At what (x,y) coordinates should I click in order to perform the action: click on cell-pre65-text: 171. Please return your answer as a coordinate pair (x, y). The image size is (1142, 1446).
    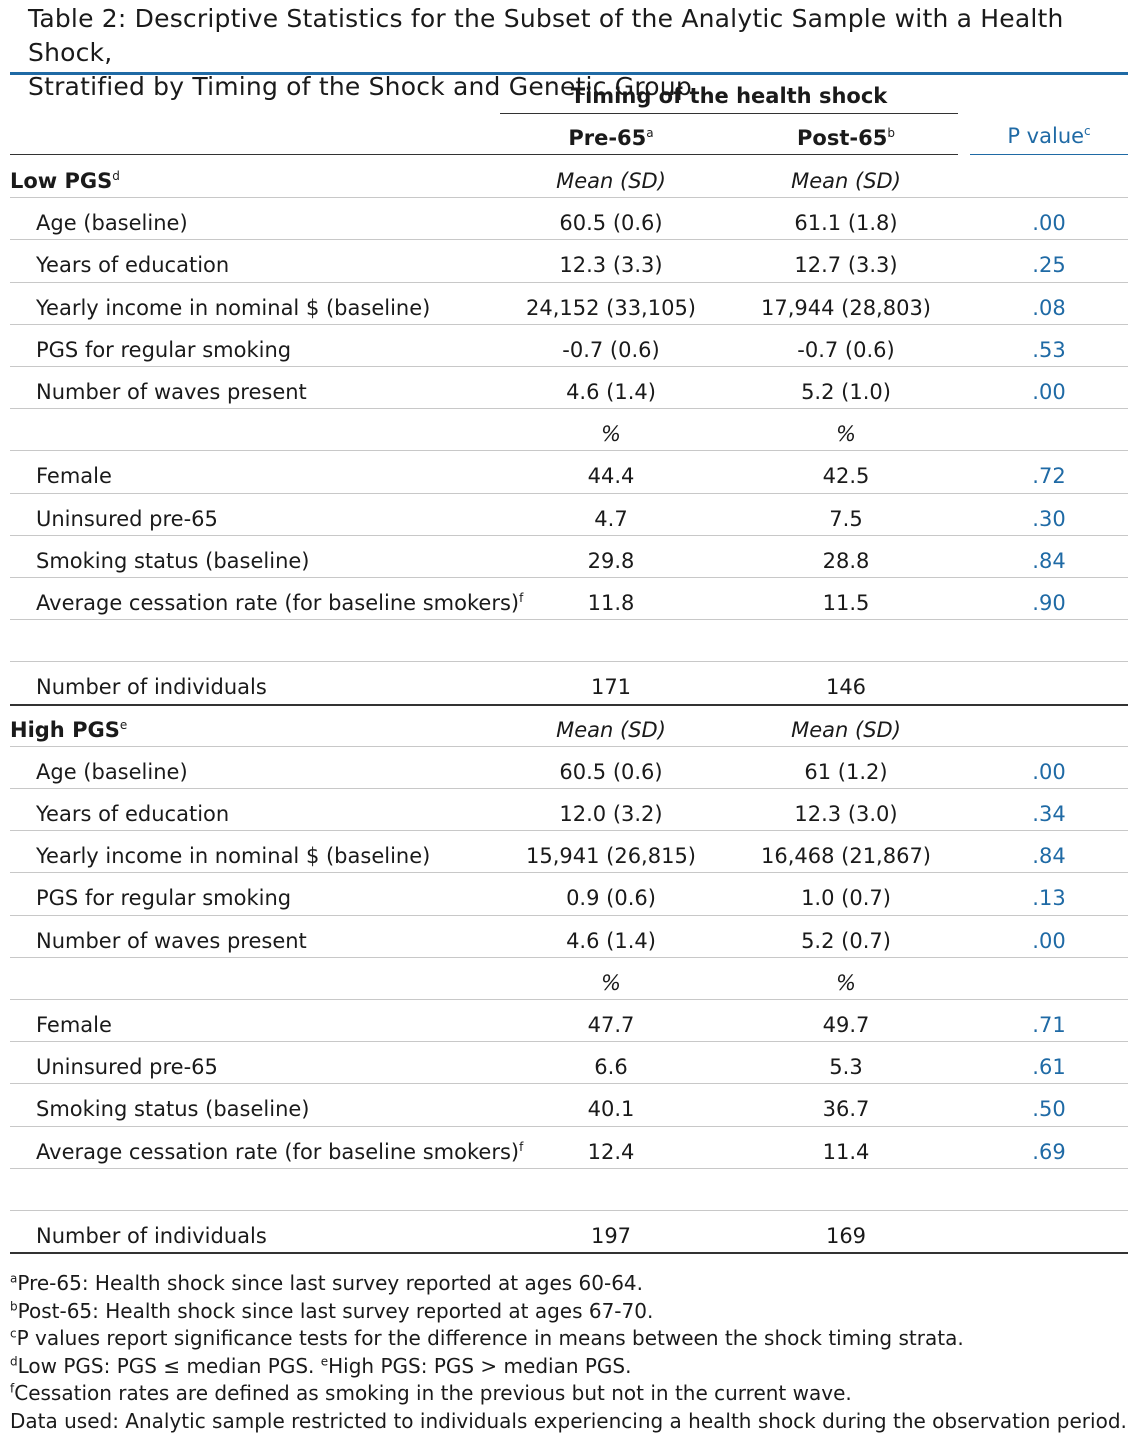
    Looking at the image, I should click on (611, 687).